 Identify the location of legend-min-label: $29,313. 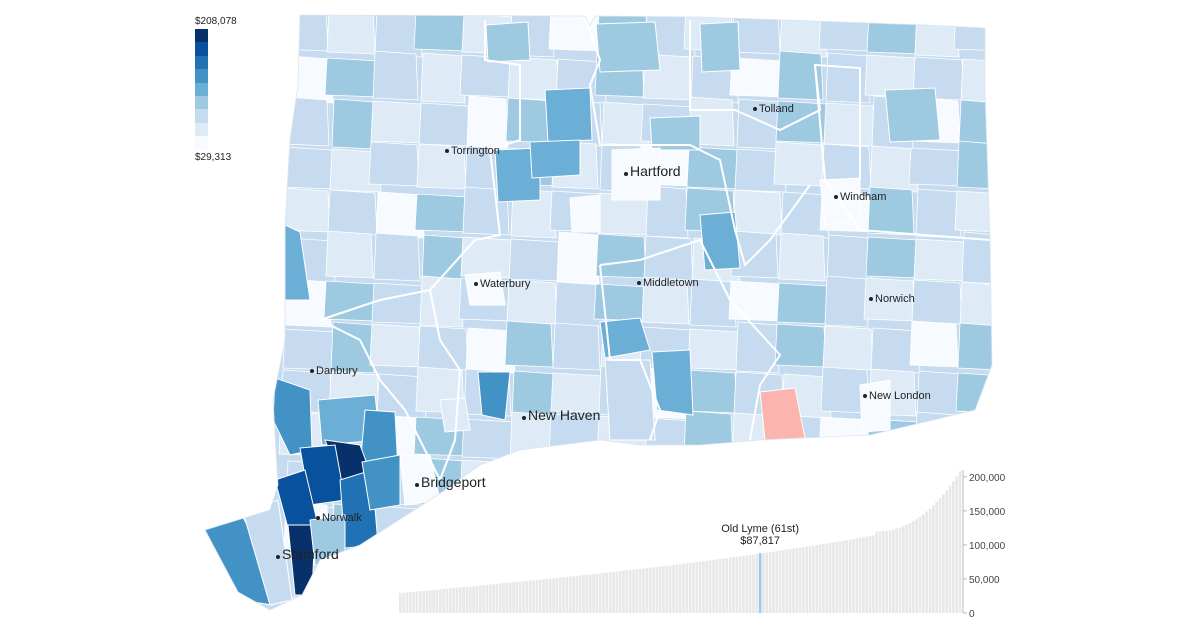
(213, 157).